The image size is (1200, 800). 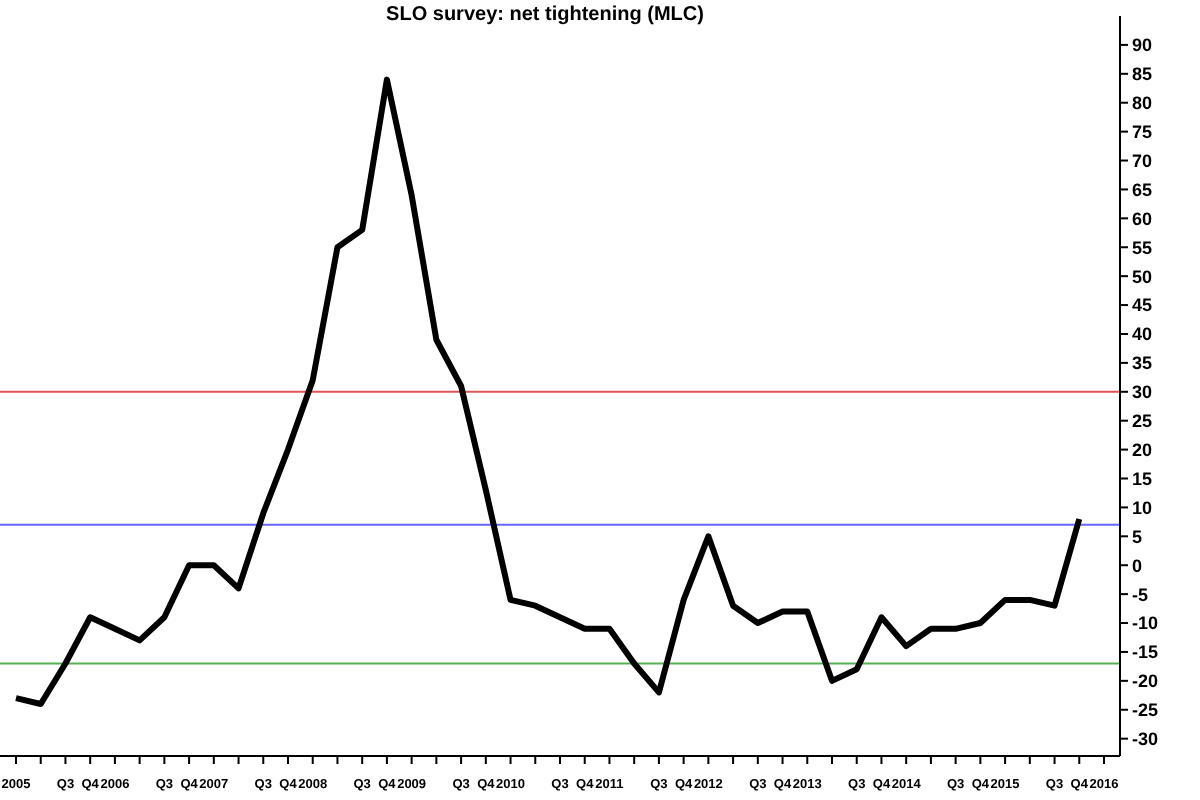 What do you see at coordinates (545, 15) in the screenshot?
I see `chart-title: SLO survey: net tightening (MLC)` at bounding box center [545, 15].